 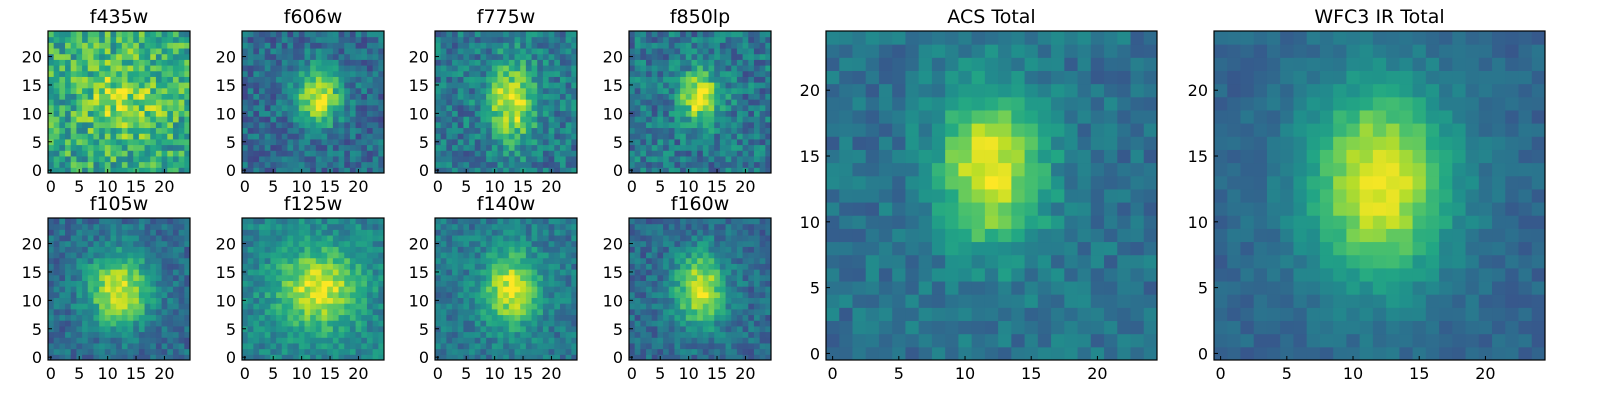 I want to click on y-tick-label: 5, so click(x=424, y=329).